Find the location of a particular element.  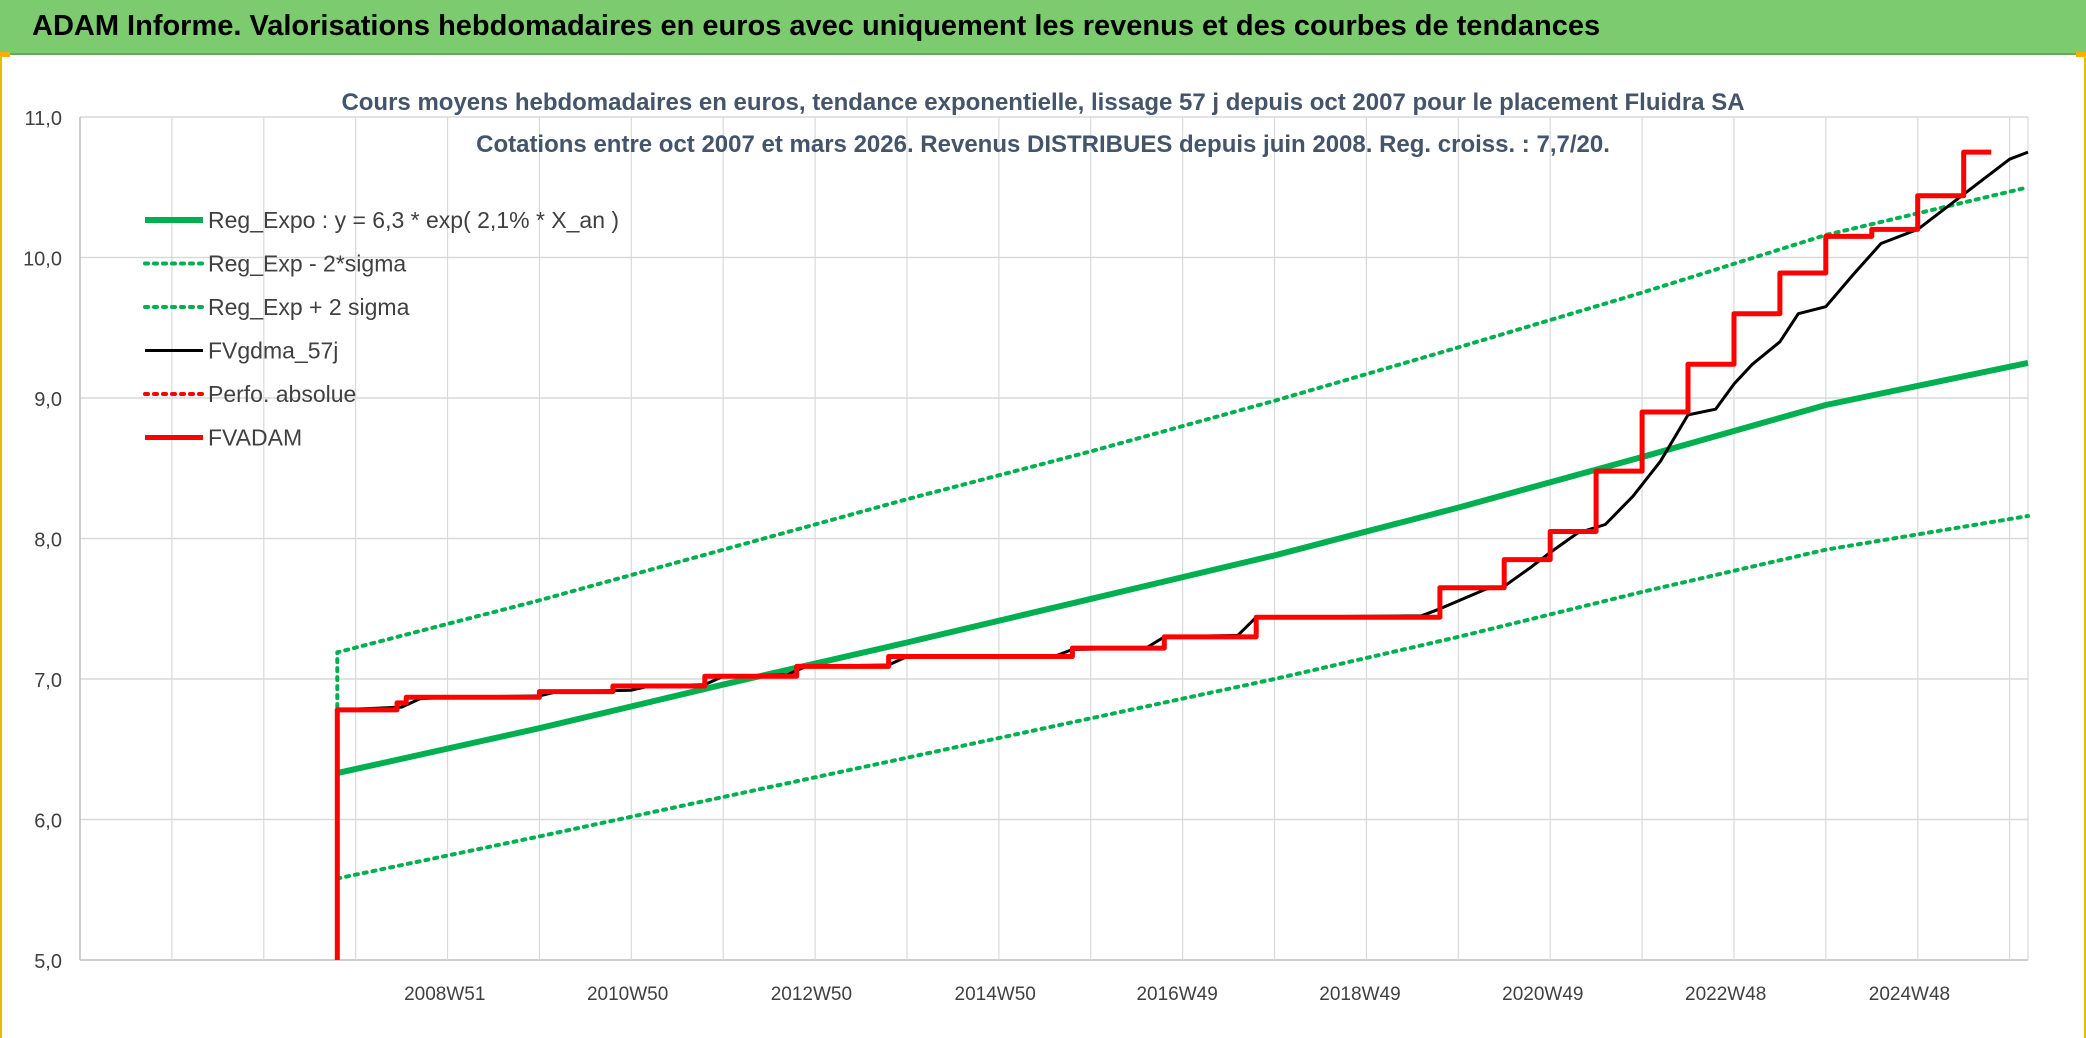

legend-label: Perfo. absolue is located at coordinates (282, 394).